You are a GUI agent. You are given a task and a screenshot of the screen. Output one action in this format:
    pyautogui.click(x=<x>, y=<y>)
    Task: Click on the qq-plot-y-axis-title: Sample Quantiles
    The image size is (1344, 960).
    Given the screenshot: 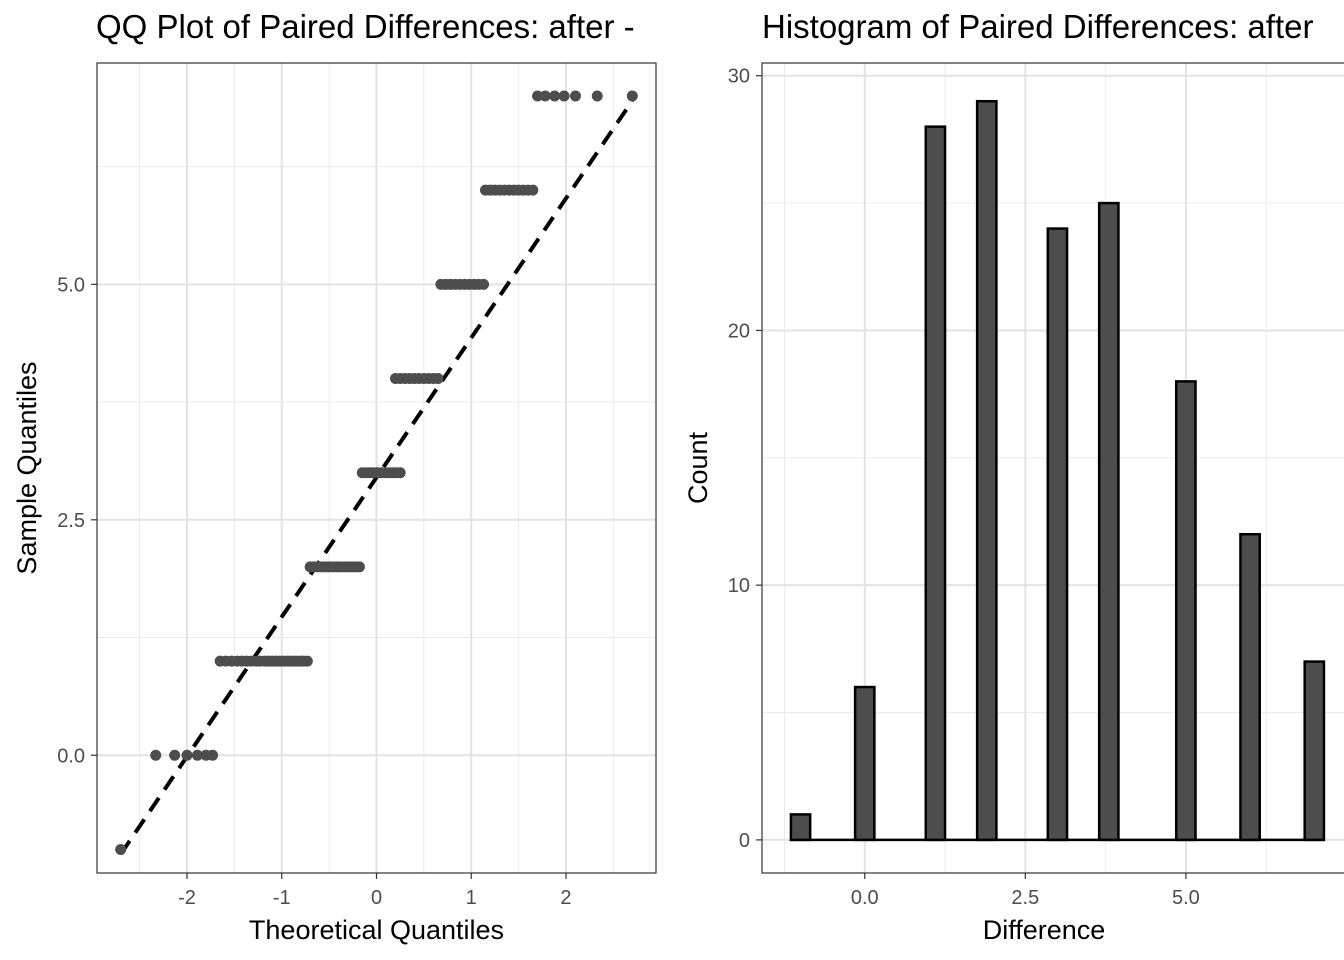 What is the action you would take?
    pyautogui.click(x=27, y=467)
    